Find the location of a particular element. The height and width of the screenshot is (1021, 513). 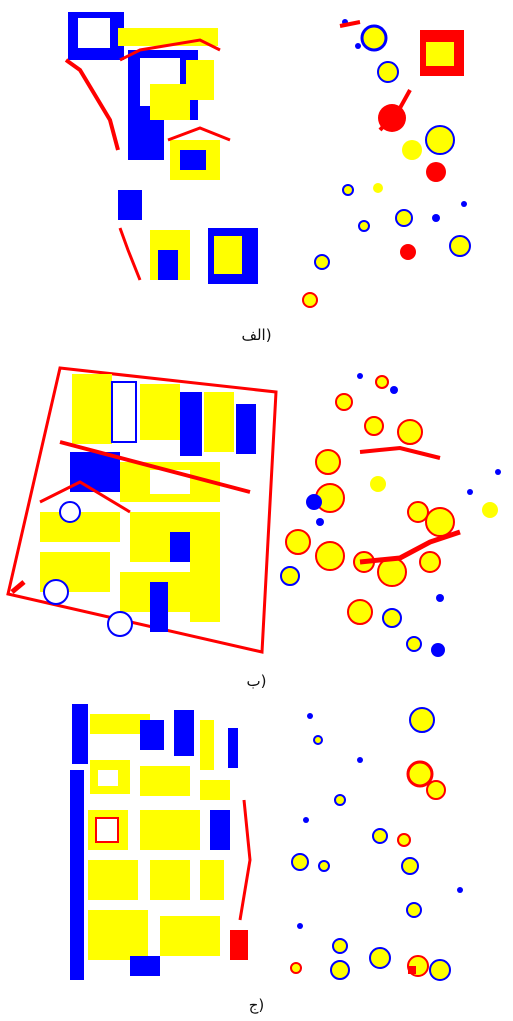

figure-caption-be: (ب is located at coordinates (256, 681).